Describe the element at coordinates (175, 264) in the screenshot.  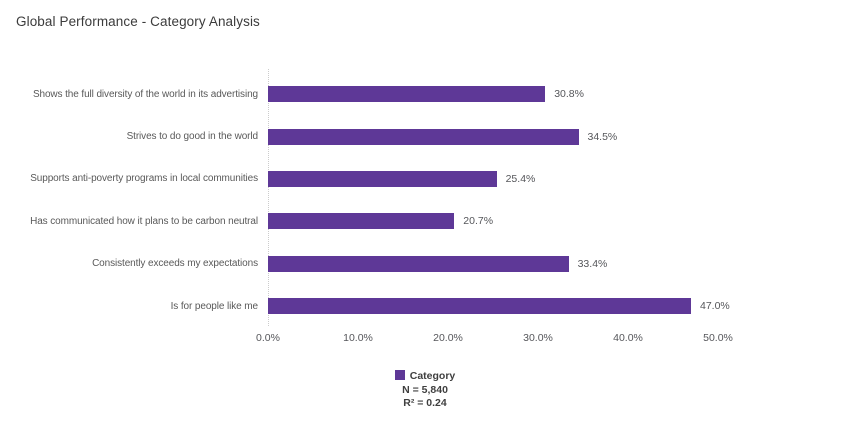
I see `category-label: Consistently exceeds my expectations` at that location.